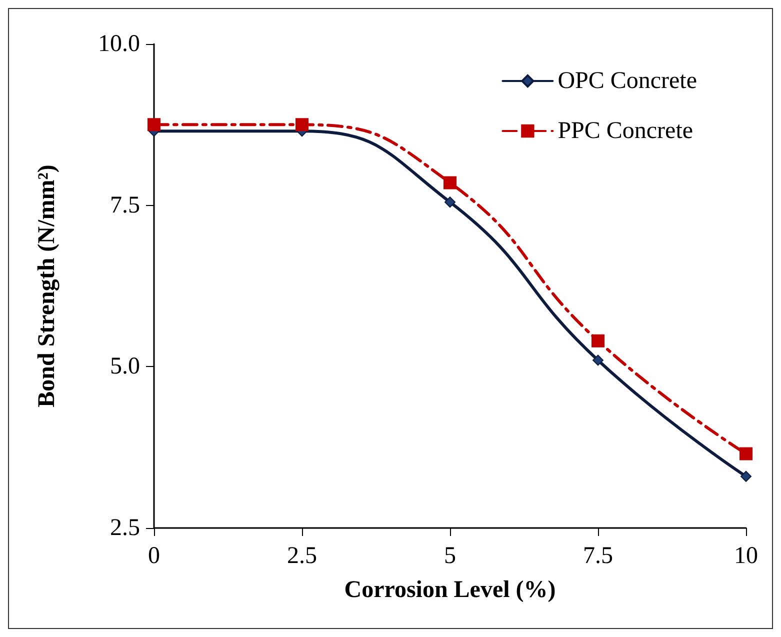 The width and height of the screenshot is (781, 637). I want to click on x-tick-label: 7.5, so click(598, 556).